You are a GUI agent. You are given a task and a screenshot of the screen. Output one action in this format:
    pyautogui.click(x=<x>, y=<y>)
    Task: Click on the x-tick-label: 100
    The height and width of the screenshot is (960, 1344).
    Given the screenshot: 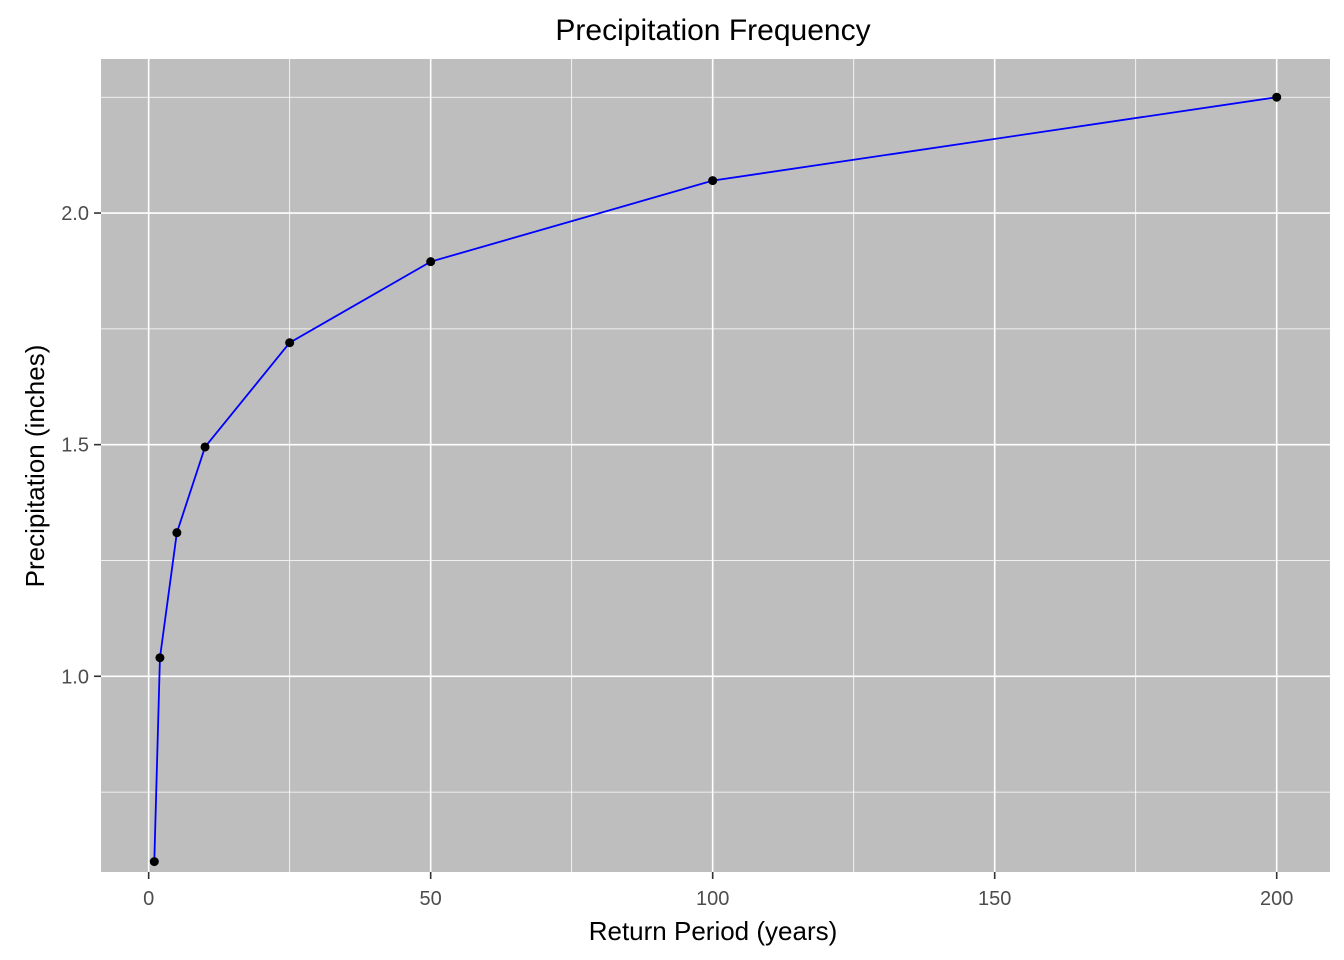 What is the action you would take?
    pyautogui.click(x=712, y=899)
    